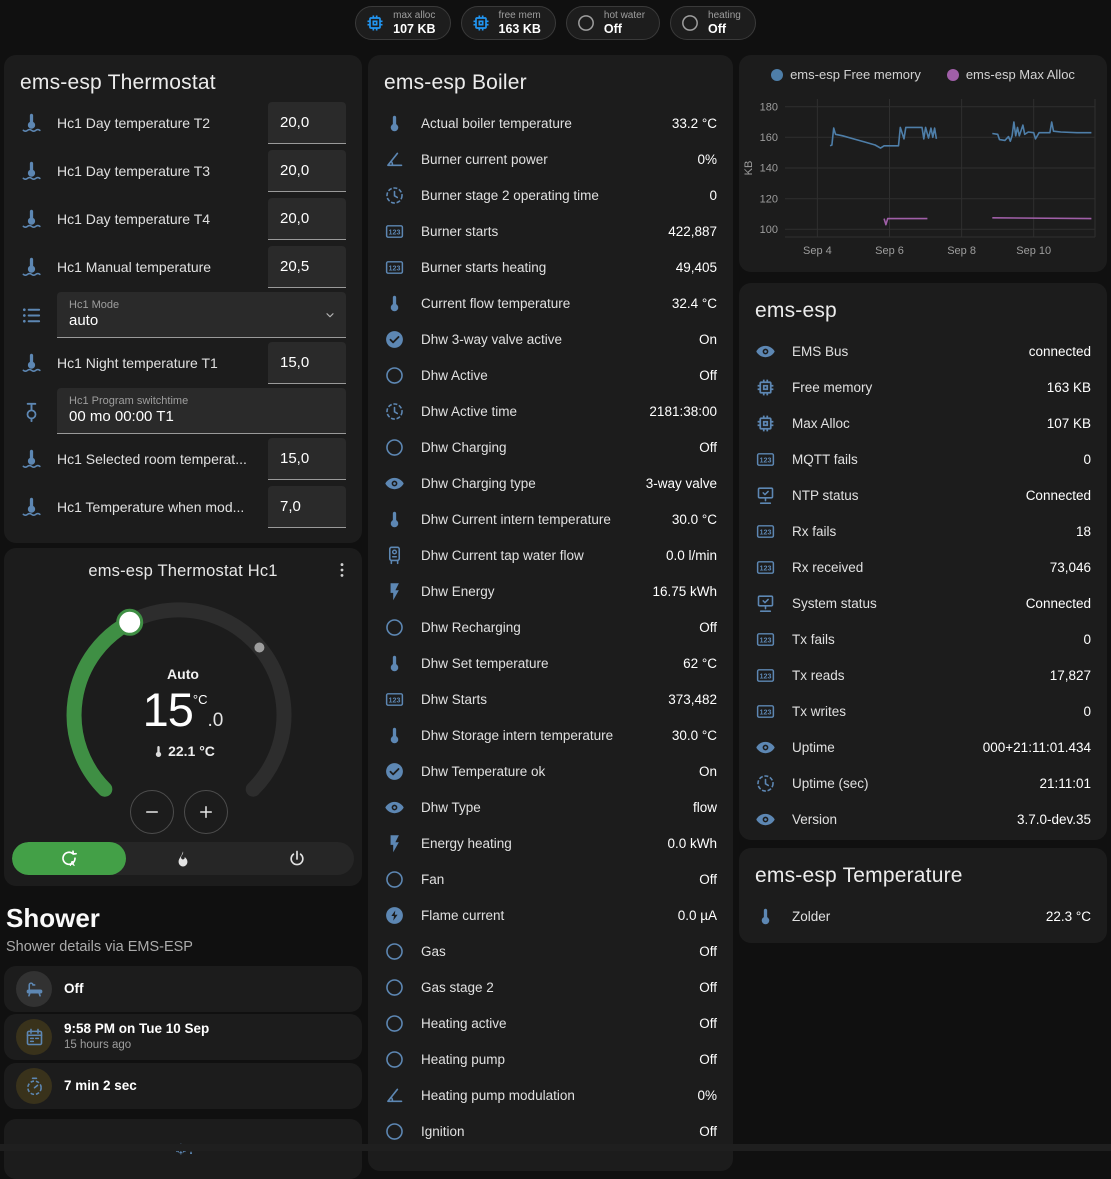  What do you see at coordinates (821, 423) in the screenshot?
I see `entity-label: Max Alloc` at bounding box center [821, 423].